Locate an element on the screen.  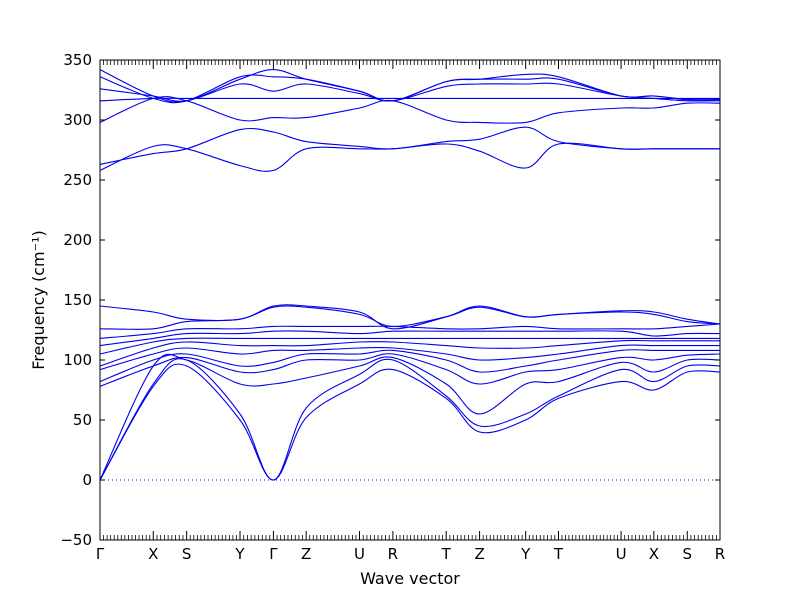
y-tick-label: 350 is located at coordinates (77, 60).